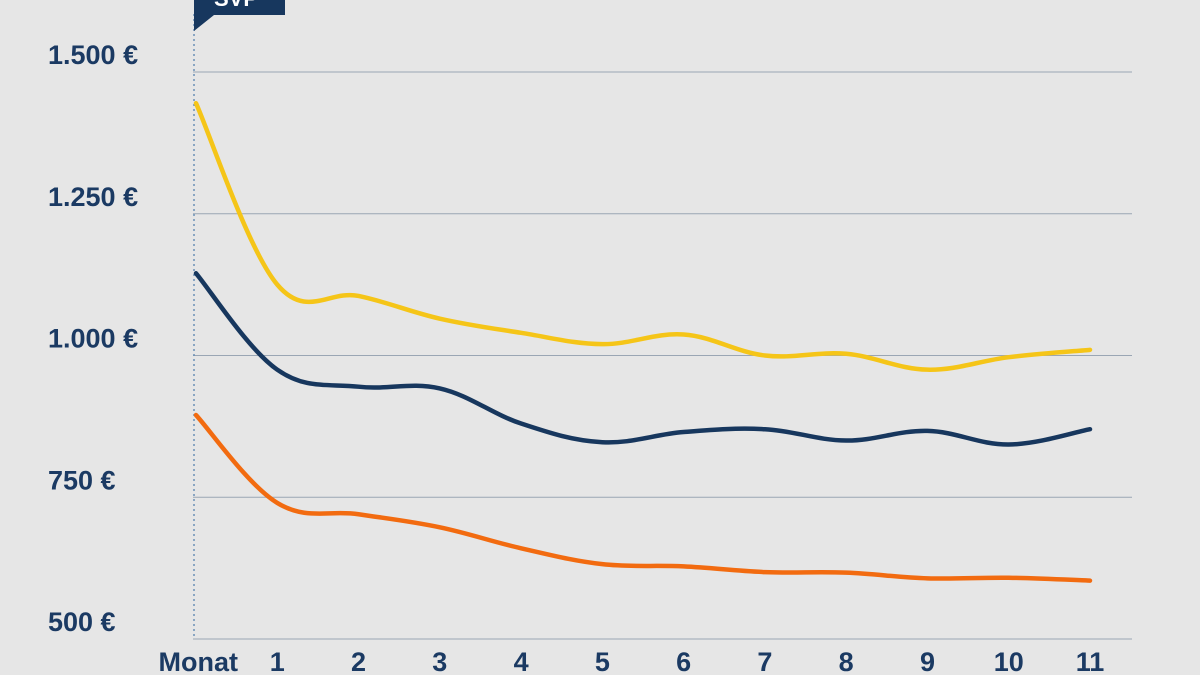 This screenshot has width=1200, height=675. I want to click on y-tick-label: 750 €, so click(82, 480).